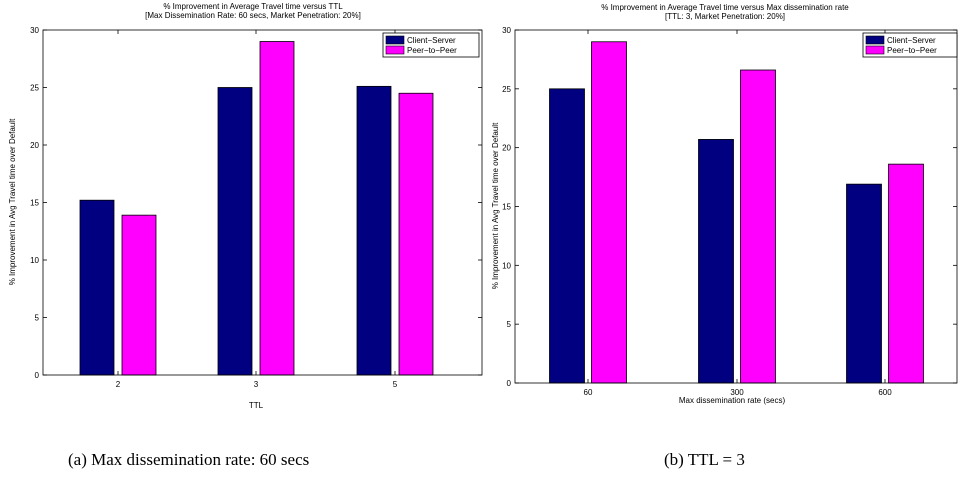 The height and width of the screenshot is (479, 959). Describe the element at coordinates (885, 392) in the screenshot. I see `chart-b-xtick-label: 600` at that location.